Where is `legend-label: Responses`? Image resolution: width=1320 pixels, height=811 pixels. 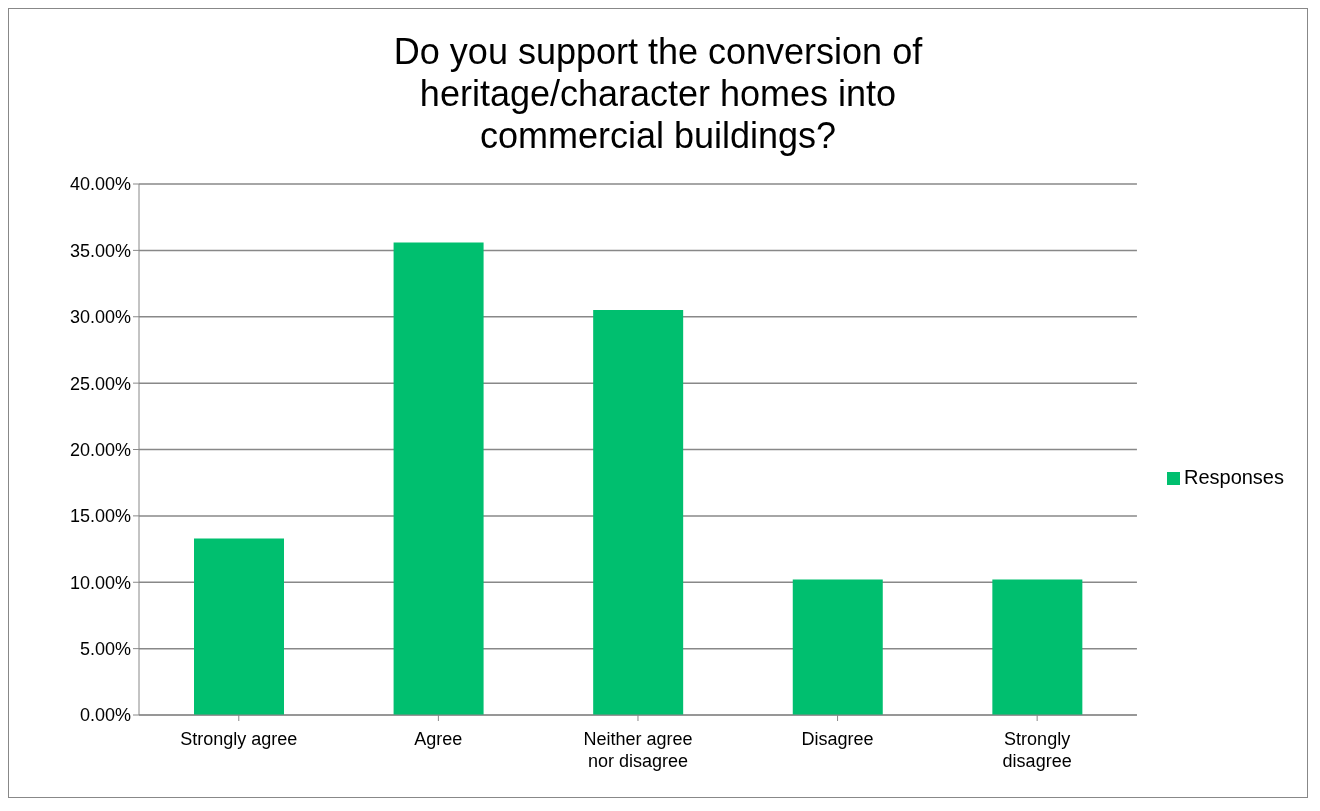 legend-label: Responses is located at coordinates (1233, 476).